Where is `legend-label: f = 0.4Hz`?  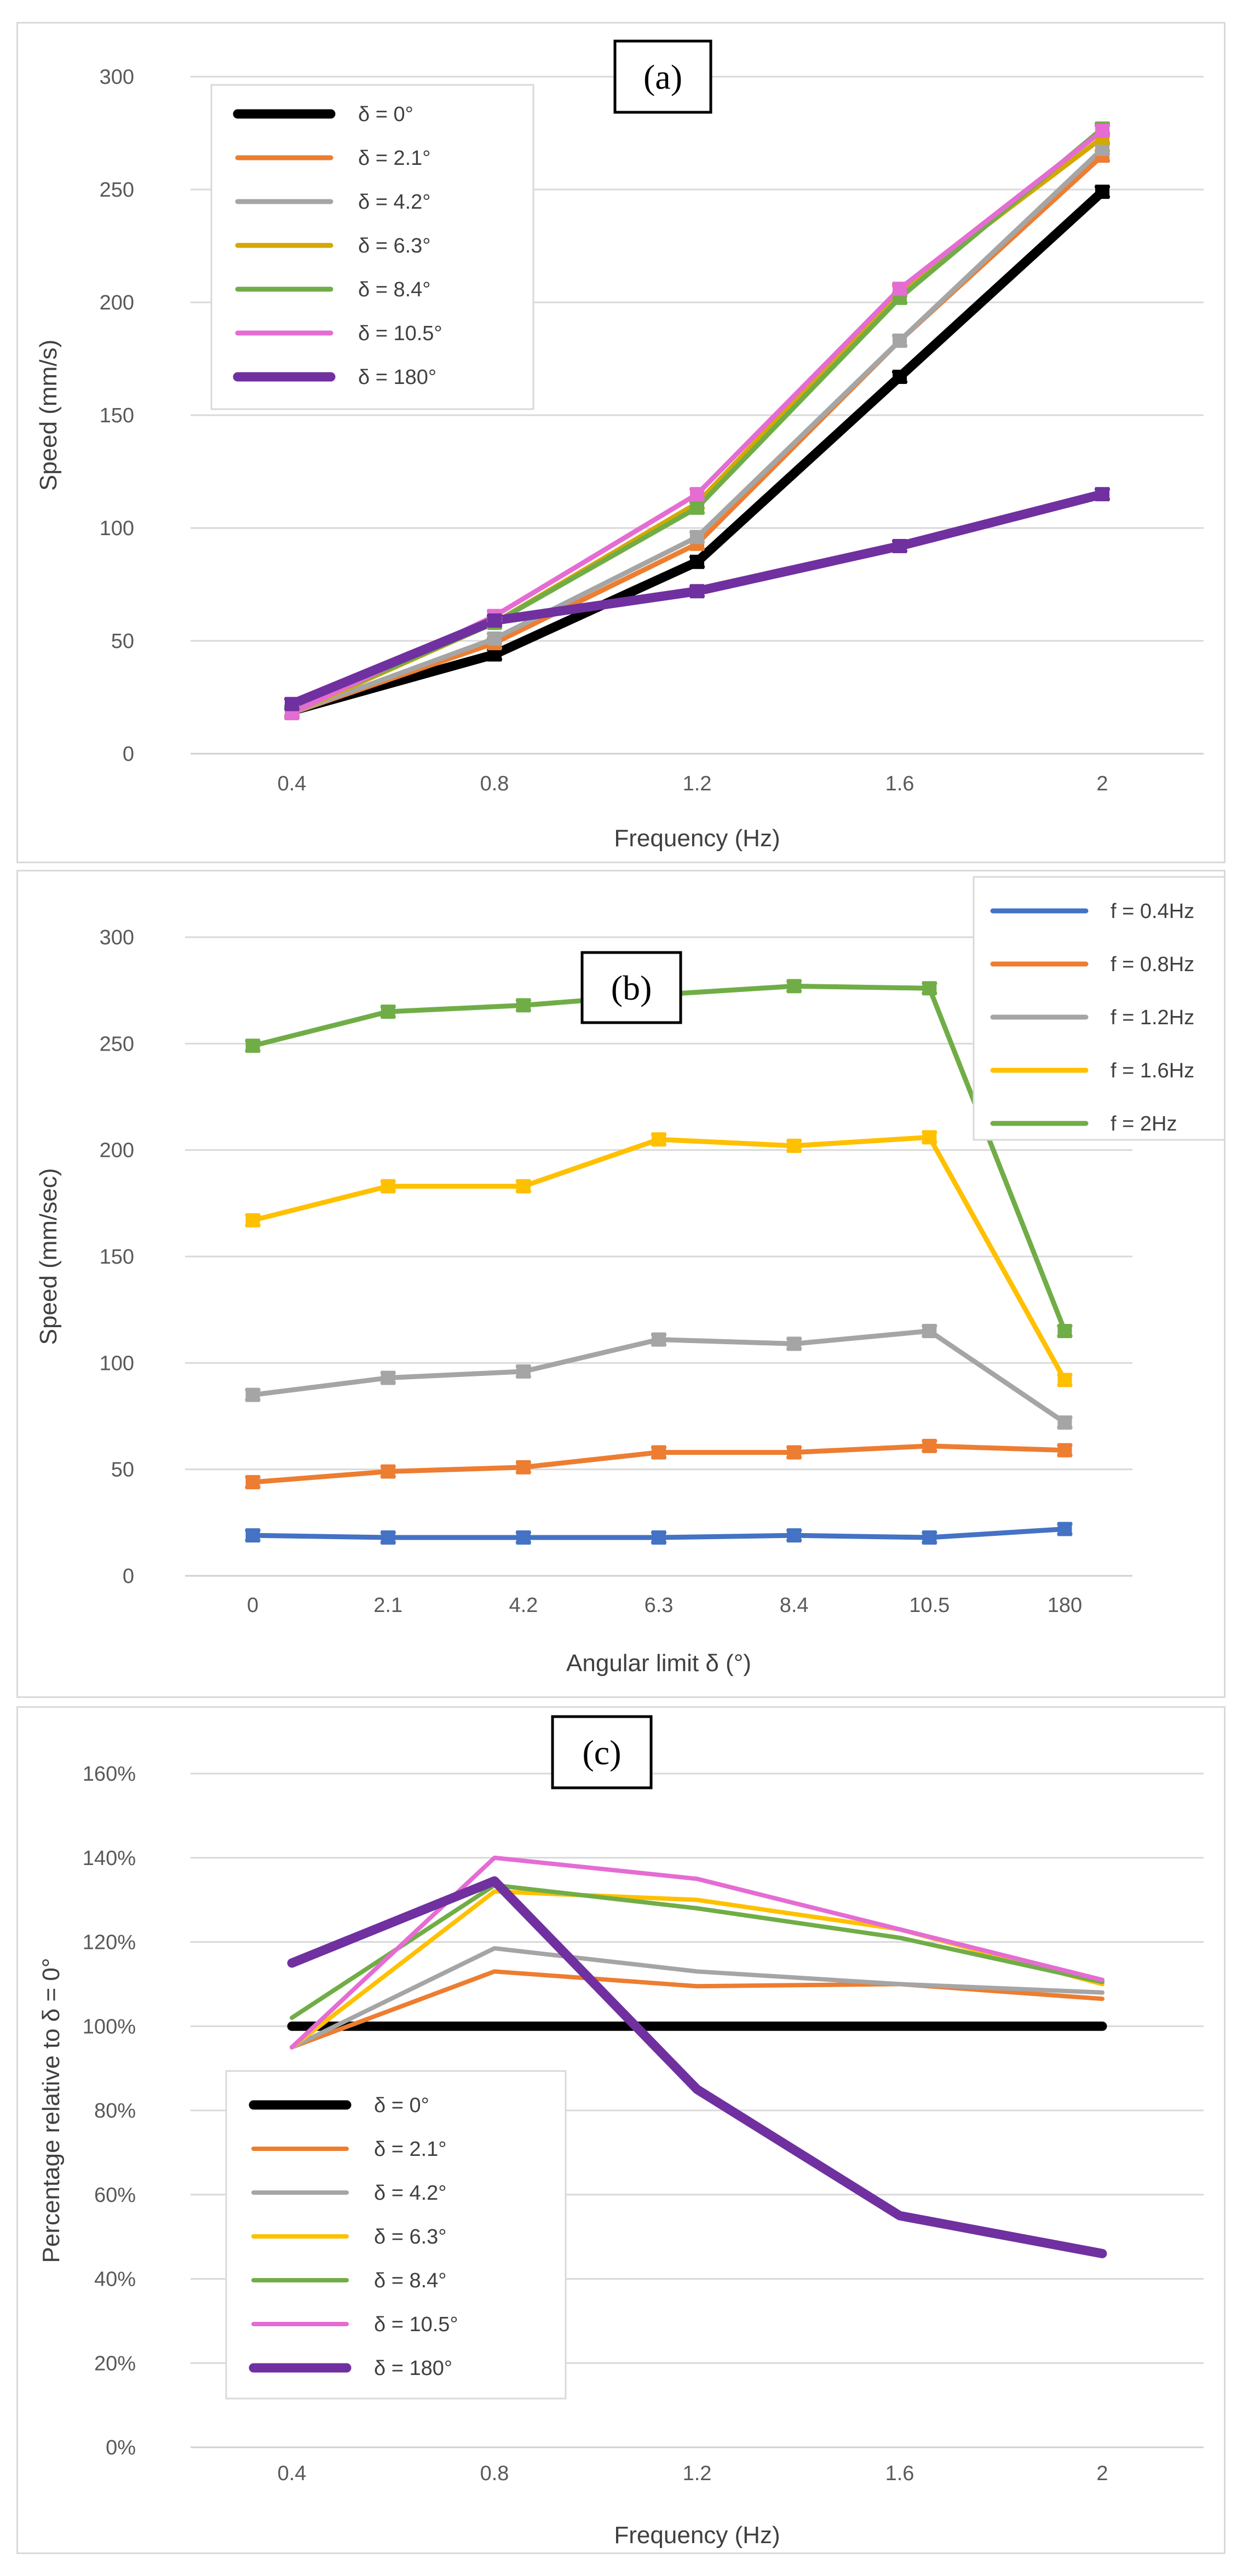 legend-label: f = 0.4Hz is located at coordinates (1152, 912).